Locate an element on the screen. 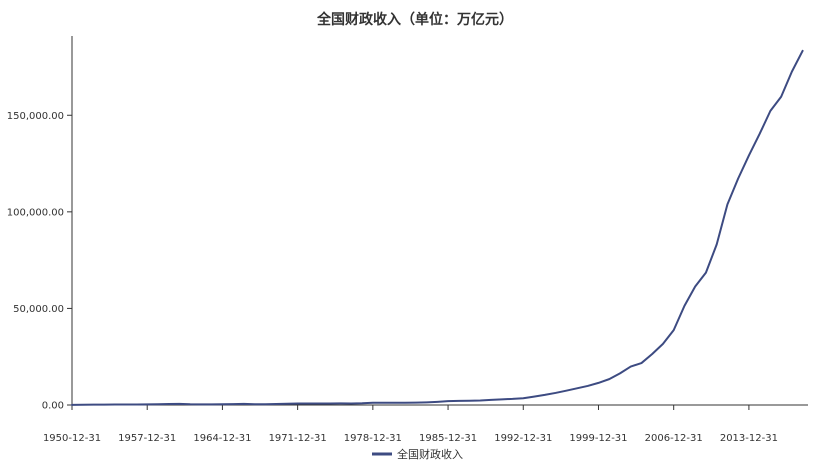  y-tick-label: 150,000.00 is located at coordinates (35, 116).